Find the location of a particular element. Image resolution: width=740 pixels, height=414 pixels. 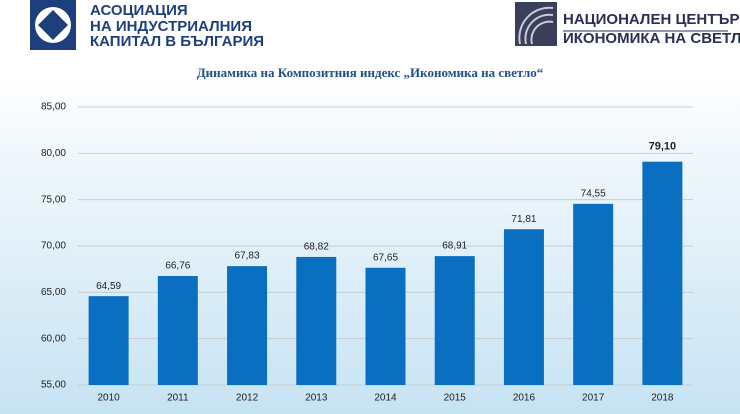

logo-text: НАЦИОНАЛЕН ЦЕНТЪР is located at coordinates (651, 19).